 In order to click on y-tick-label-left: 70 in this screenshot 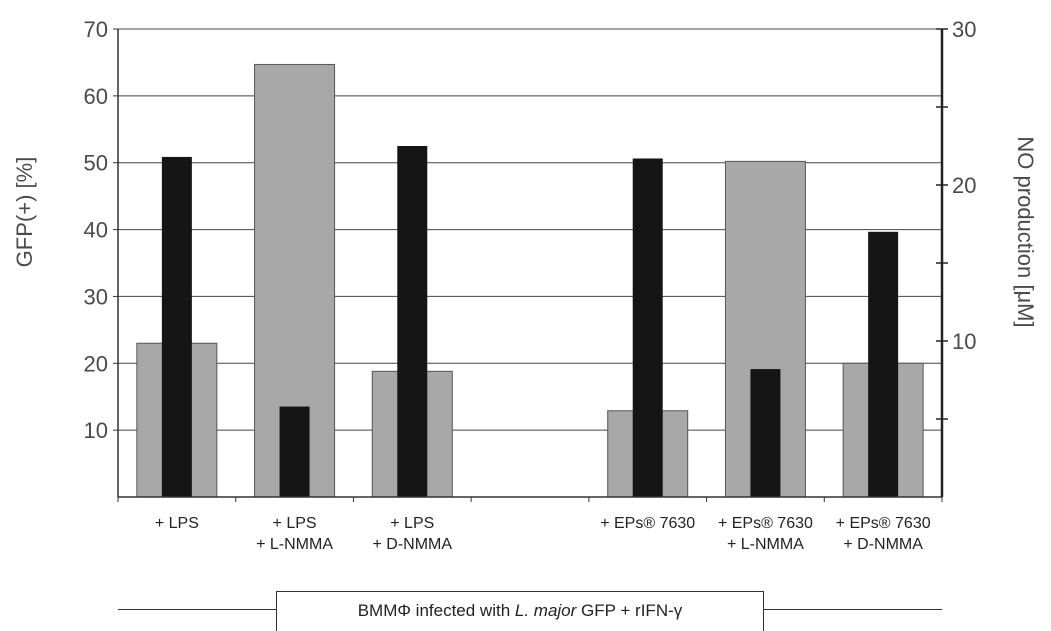, I will do `click(96, 29)`.